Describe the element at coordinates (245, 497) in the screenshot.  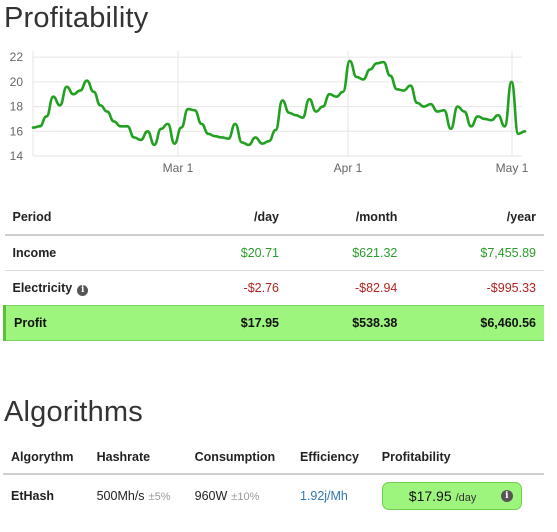
I see `consumption-tolerance: ±10%` at that location.